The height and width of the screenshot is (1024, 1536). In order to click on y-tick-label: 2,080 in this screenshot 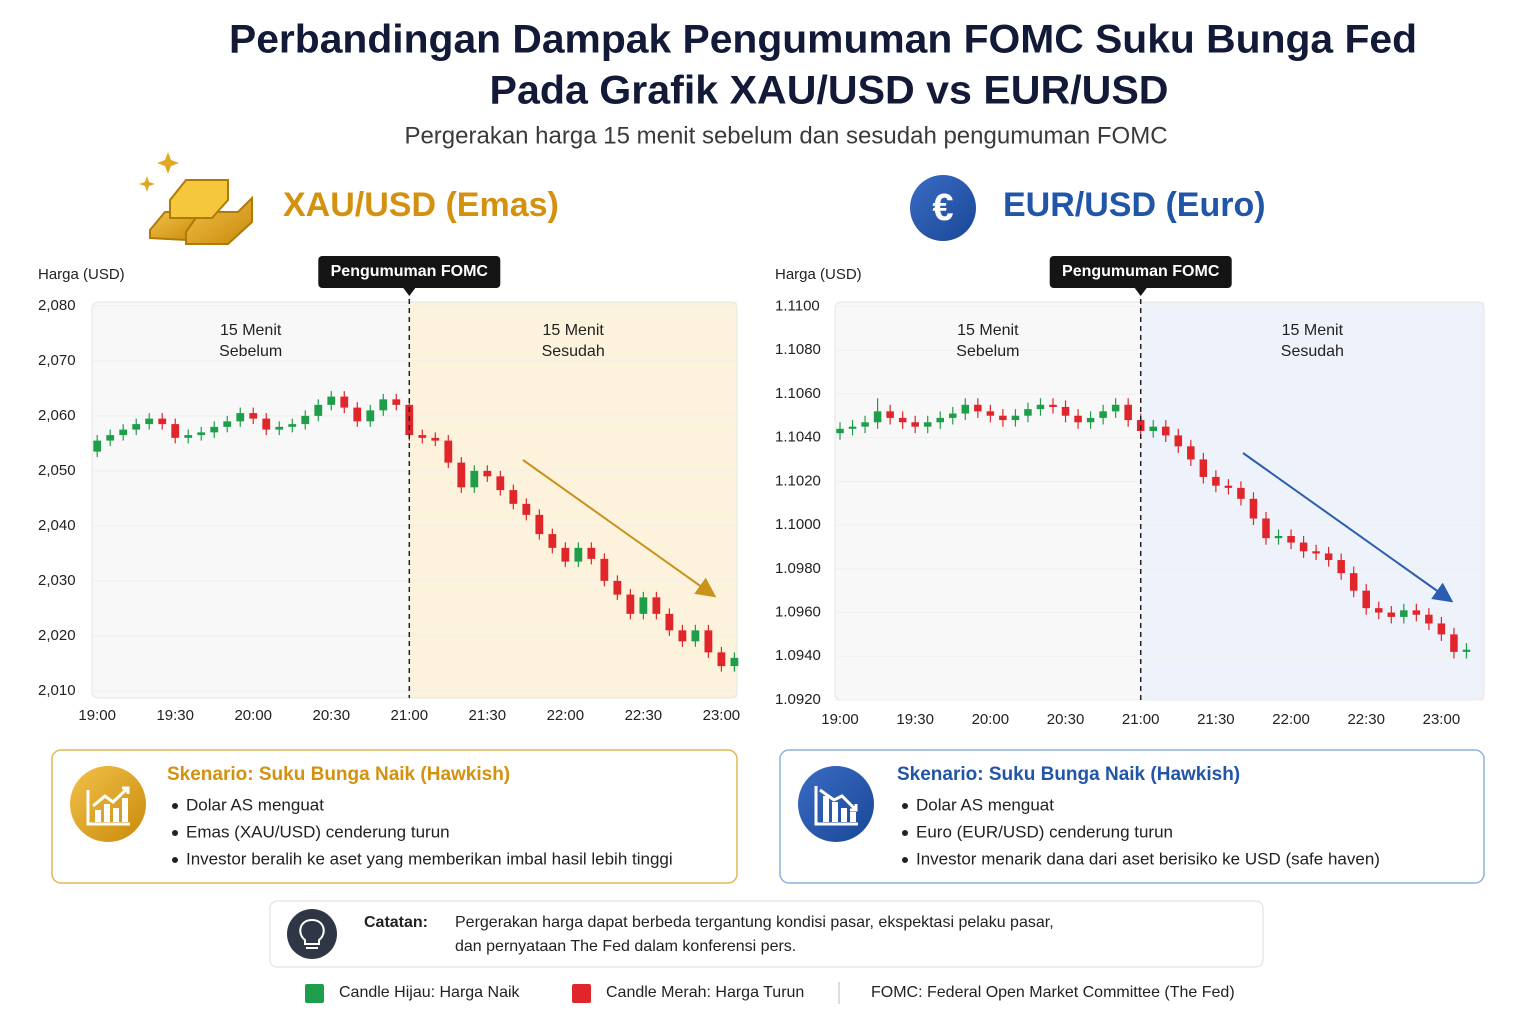, I will do `click(57, 305)`.